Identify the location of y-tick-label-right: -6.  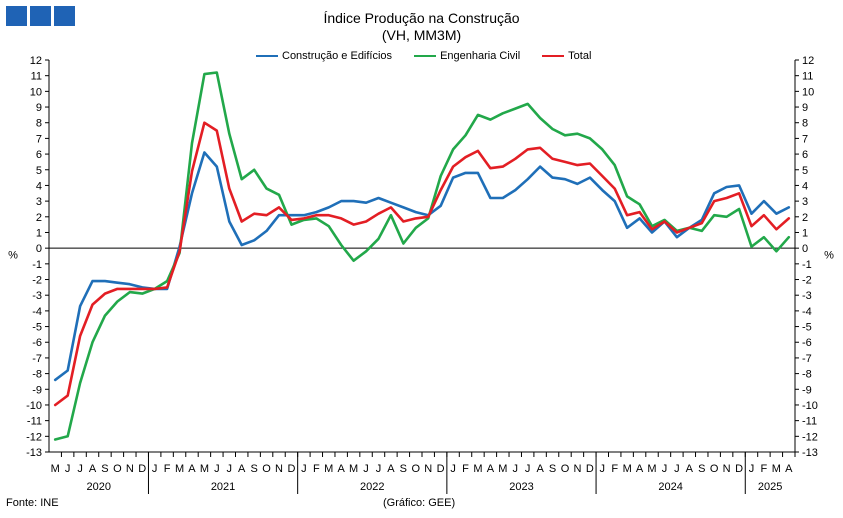
(807, 343).